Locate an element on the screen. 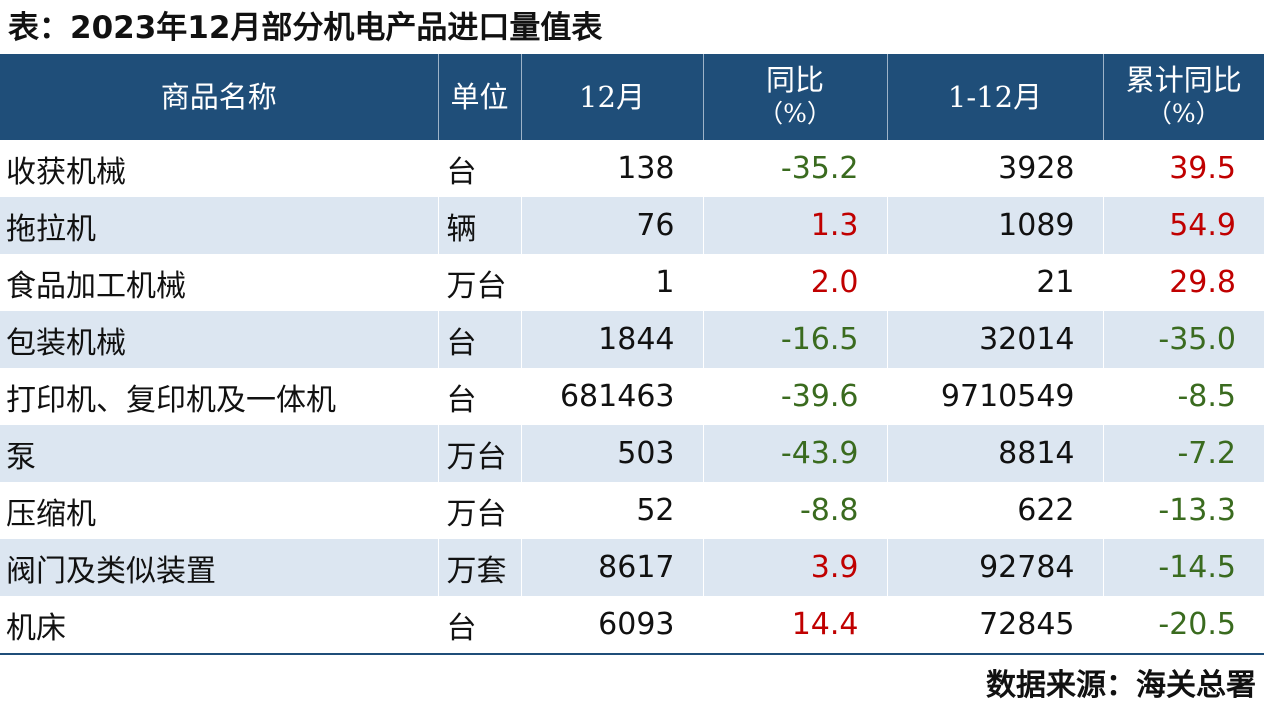  cell-ytd: 72845 is located at coordinates (994, 625).